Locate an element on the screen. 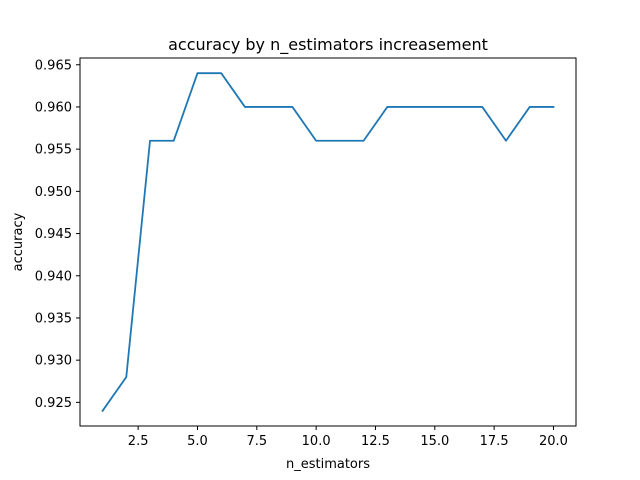 This screenshot has height=480, width=640. x-tick-label: 17.5 is located at coordinates (494, 441).